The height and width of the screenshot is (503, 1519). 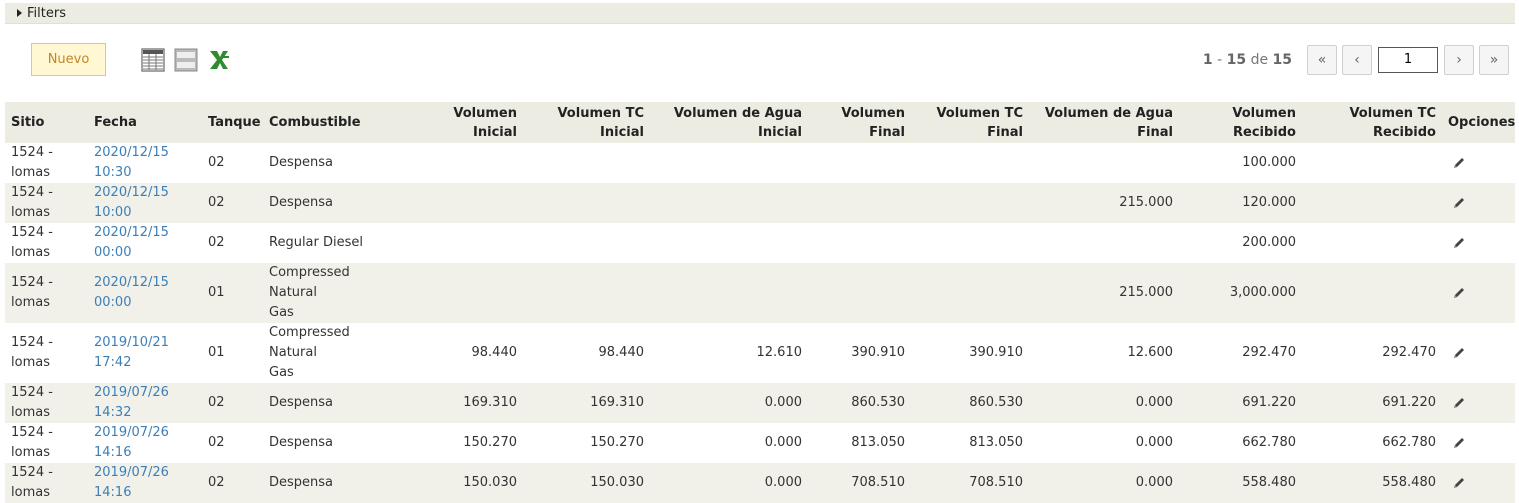 What do you see at coordinates (1357, 59) in the screenshot?
I see `prev-page-button: ‹` at bounding box center [1357, 59].